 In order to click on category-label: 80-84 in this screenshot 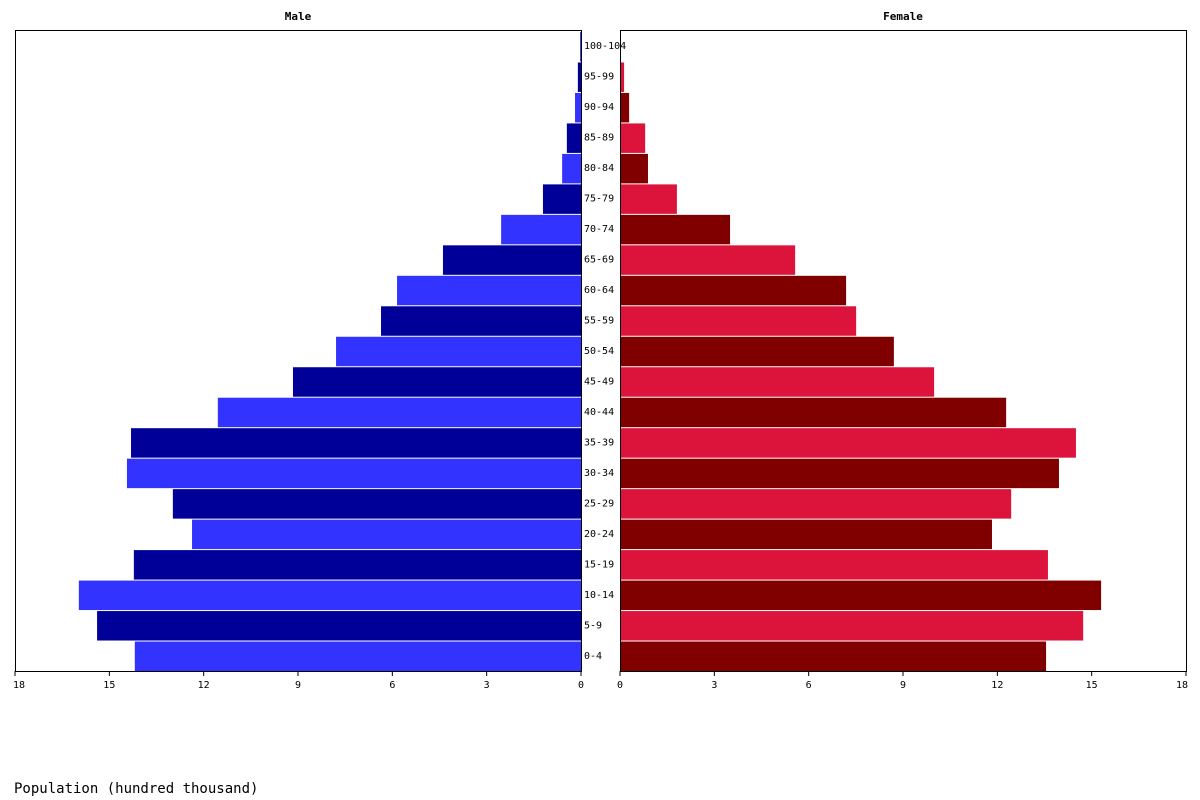, I will do `click(599, 168)`.